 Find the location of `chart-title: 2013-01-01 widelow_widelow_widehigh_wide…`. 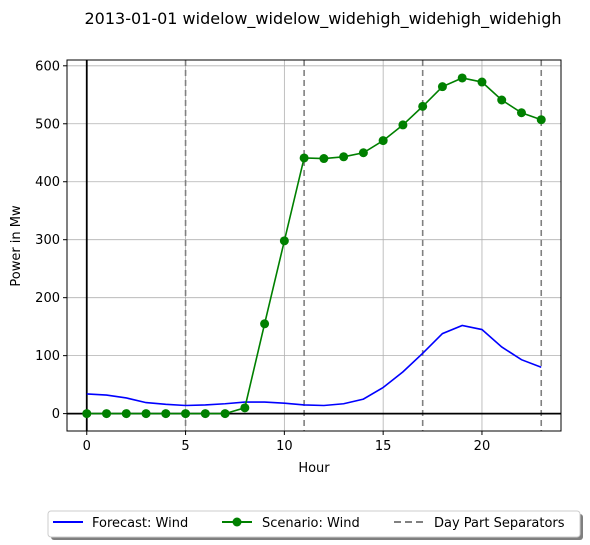

chart-title: 2013-01-01 widelow_widelow_widehigh_wide… is located at coordinates (322, 19).